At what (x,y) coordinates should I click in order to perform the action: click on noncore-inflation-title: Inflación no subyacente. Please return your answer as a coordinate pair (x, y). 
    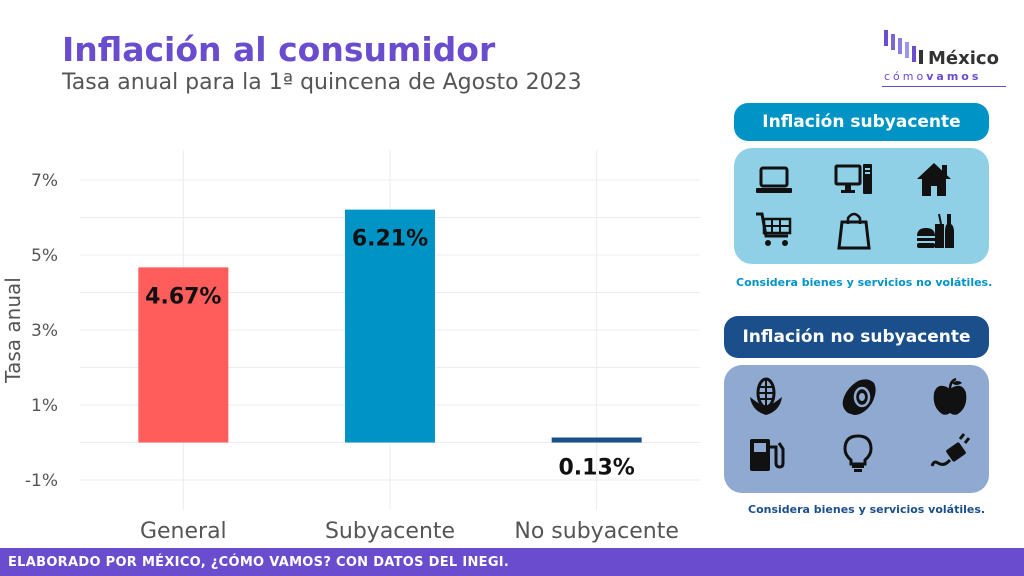
    Looking at the image, I should click on (856, 337).